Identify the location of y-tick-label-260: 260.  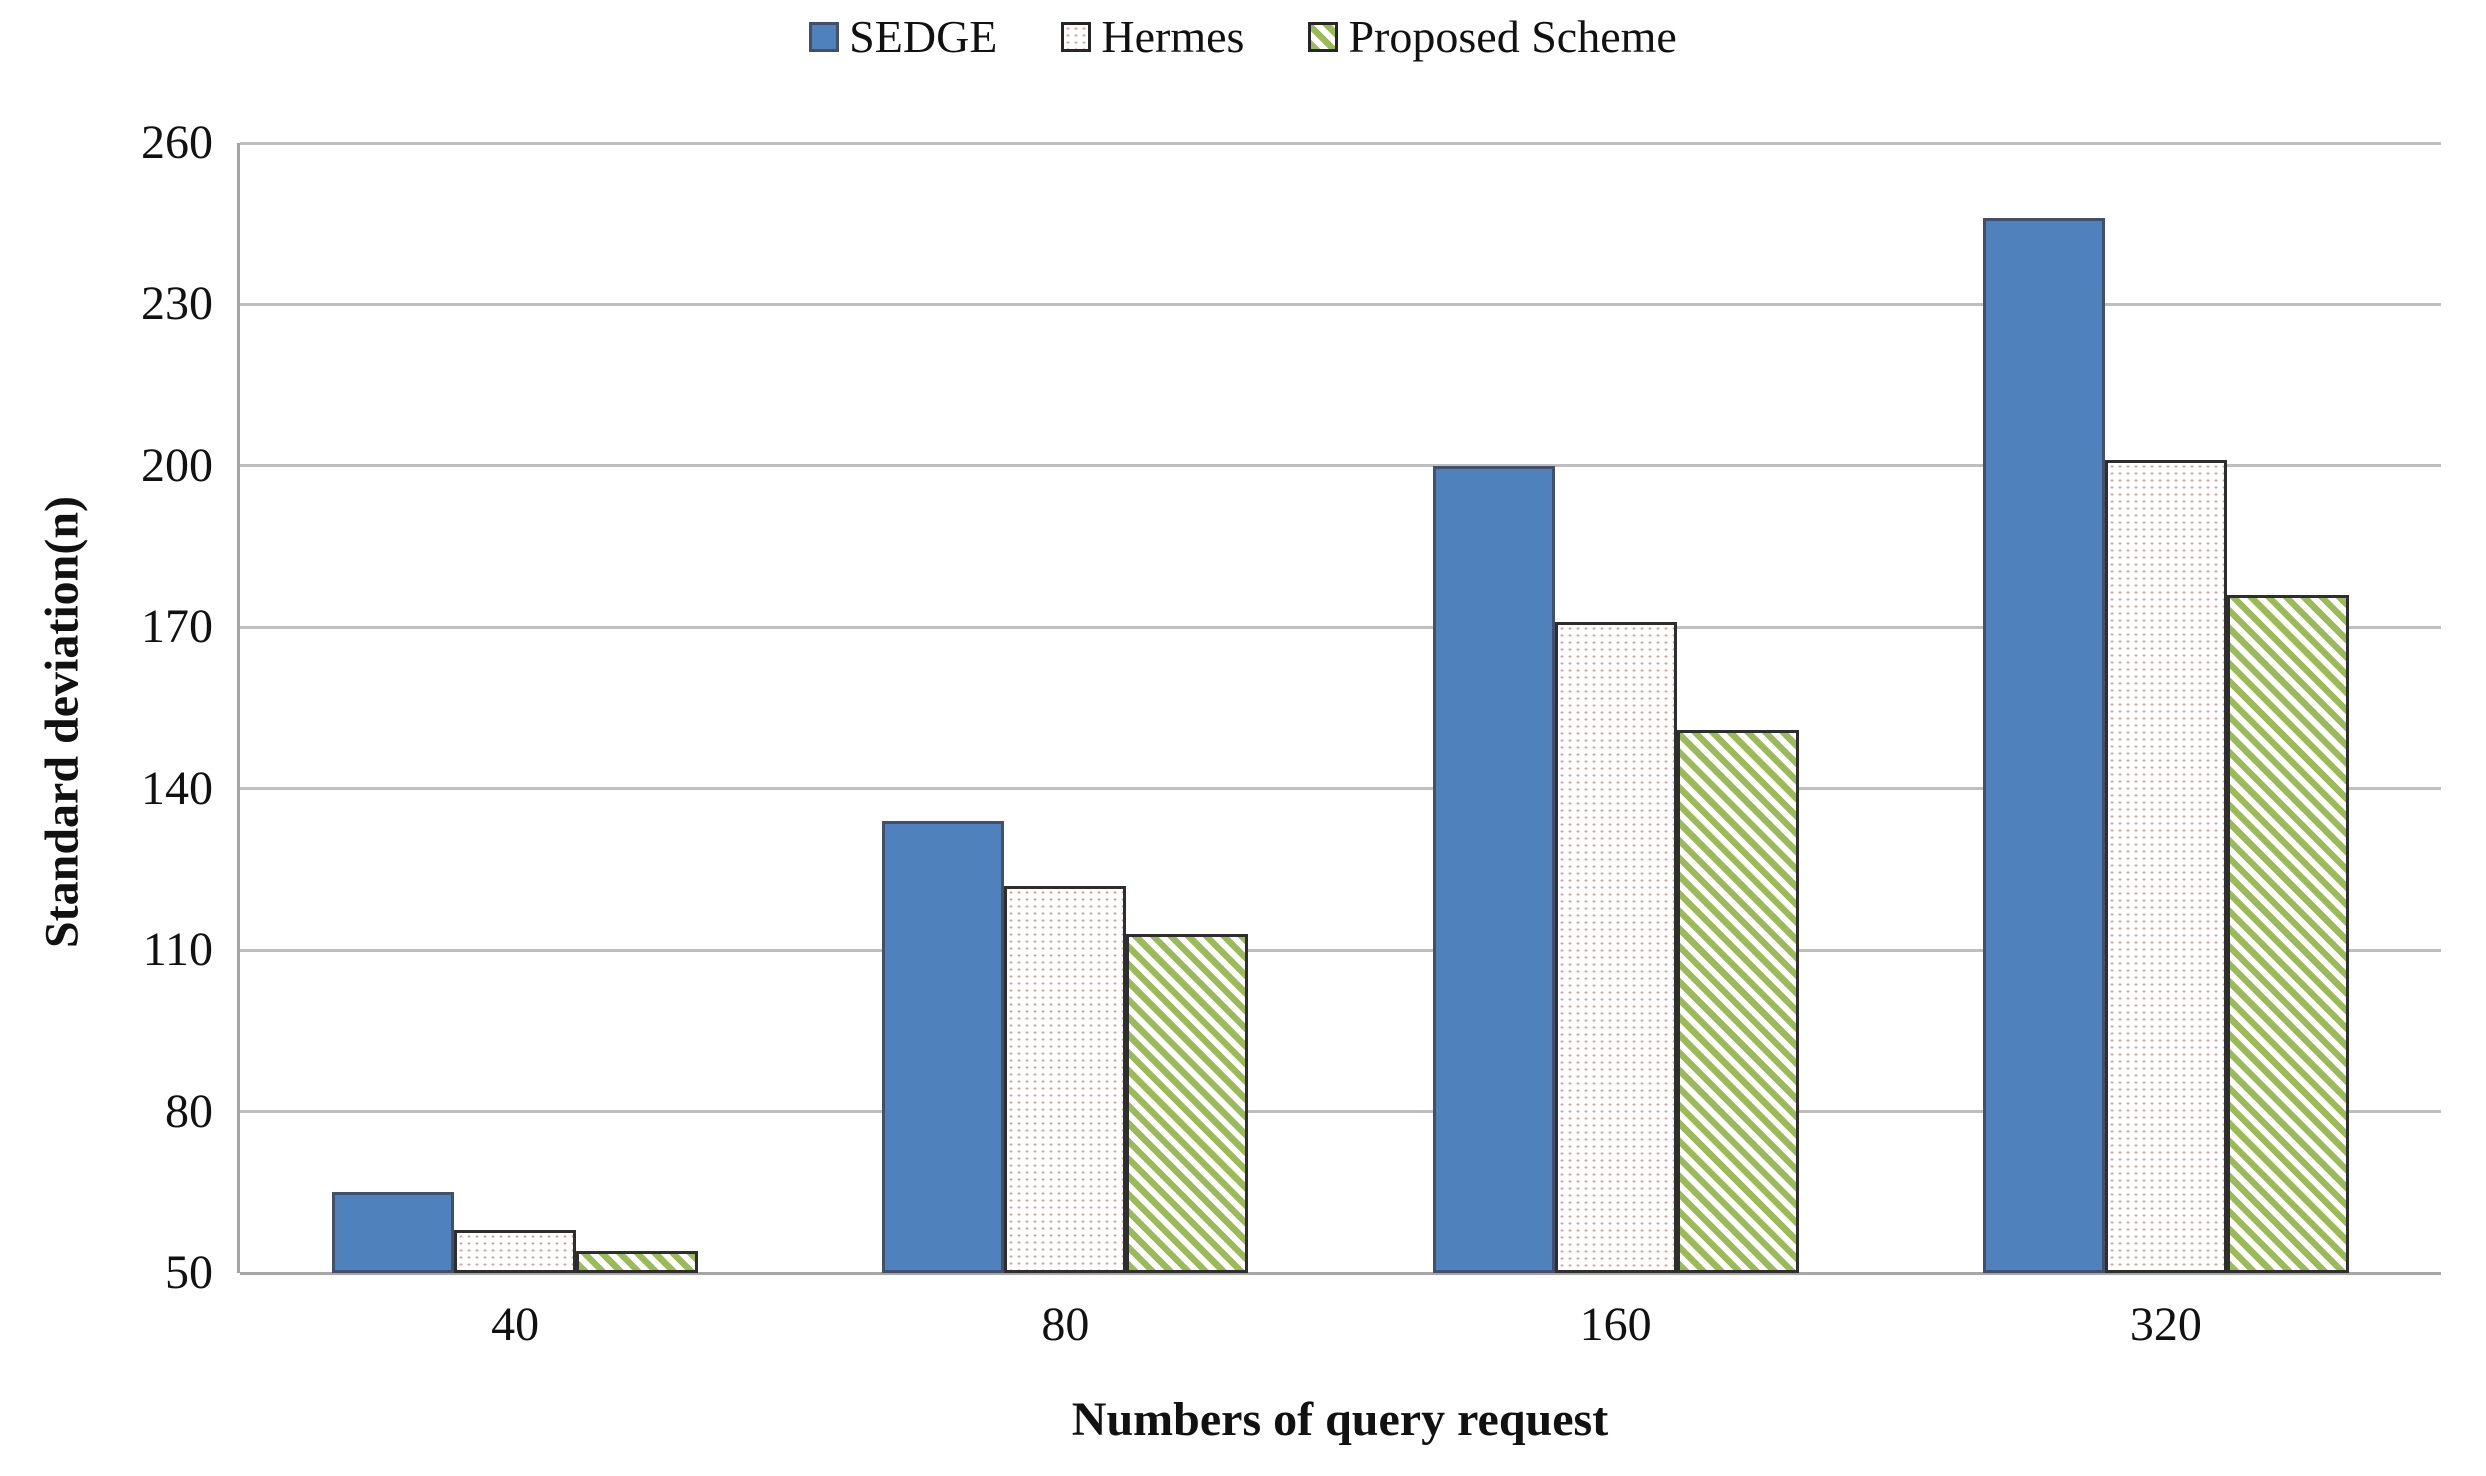
(177, 142).